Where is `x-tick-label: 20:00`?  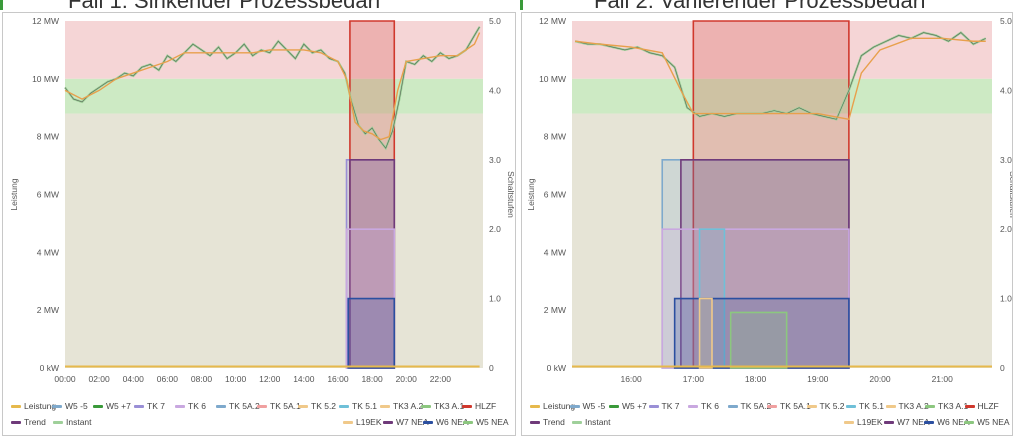 x-tick-label: 20:00 is located at coordinates (880, 379).